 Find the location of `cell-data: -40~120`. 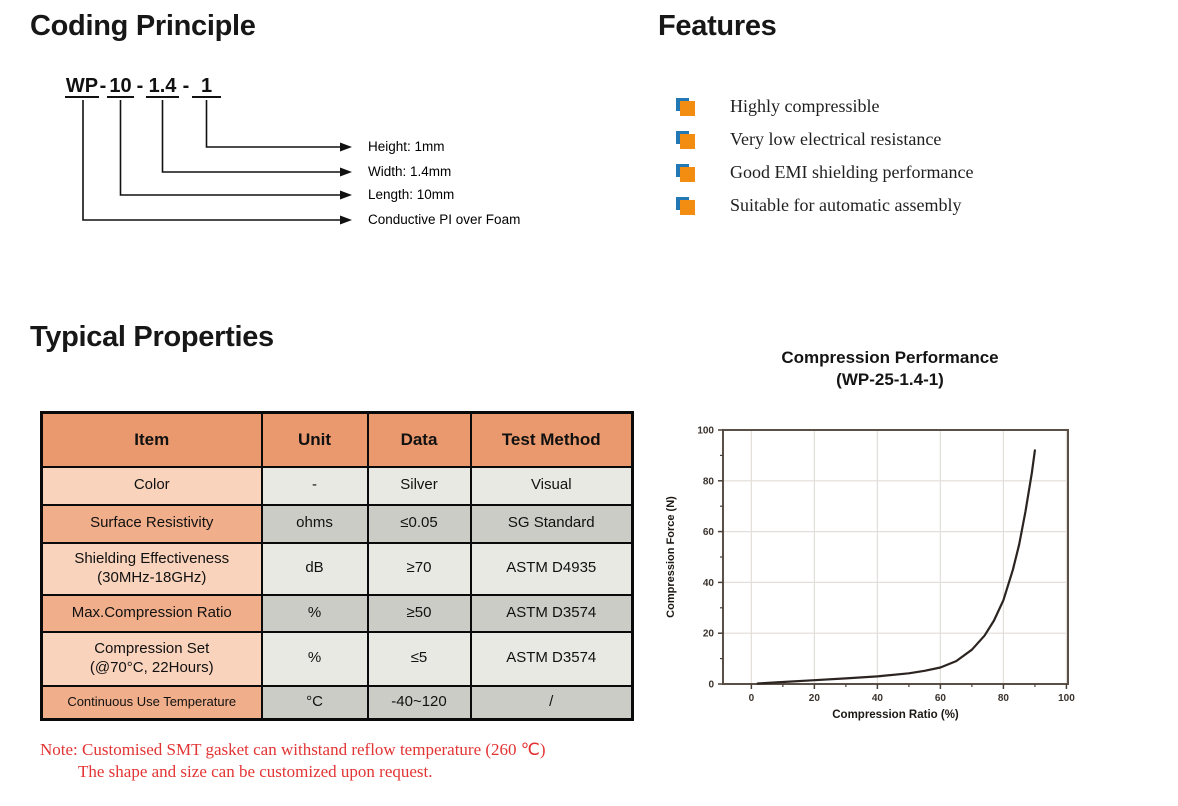

cell-data: -40~120 is located at coordinates (419, 702).